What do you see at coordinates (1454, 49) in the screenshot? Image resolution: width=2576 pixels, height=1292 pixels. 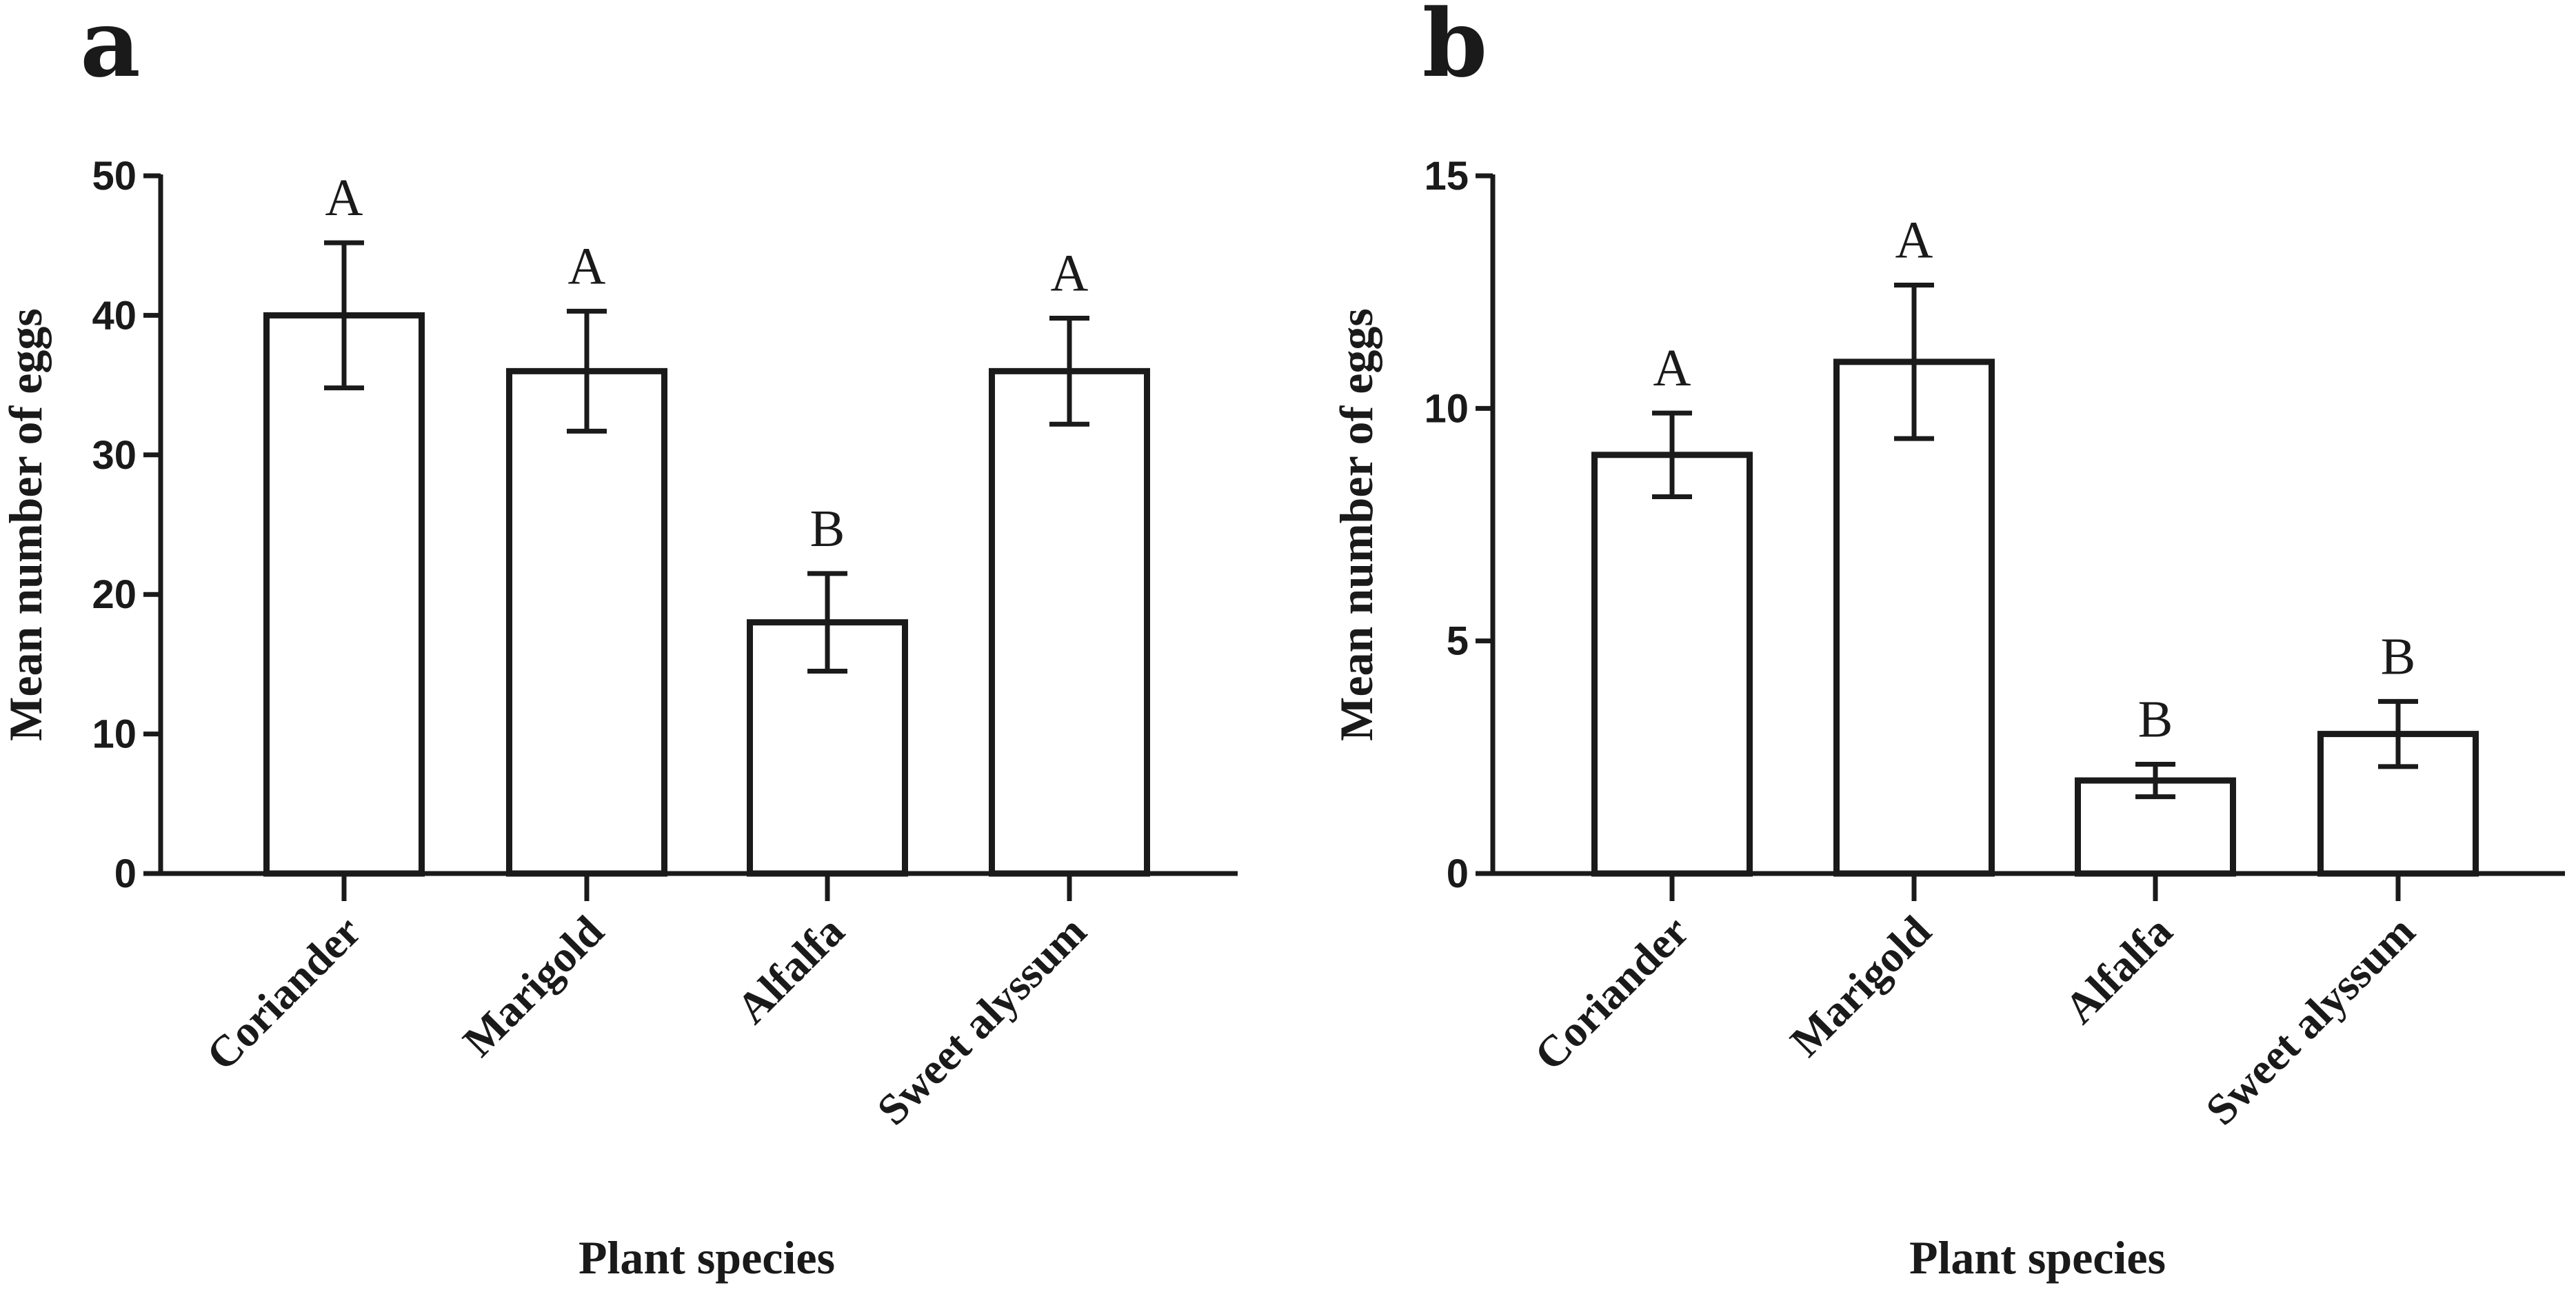 I see `panel-letter: b` at bounding box center [1454, 49].